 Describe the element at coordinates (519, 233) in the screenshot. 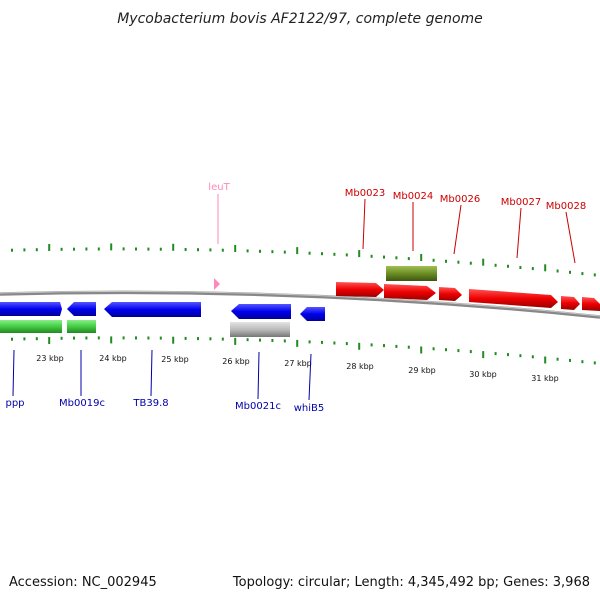

I see `label-leader-Mb0027` at that location.